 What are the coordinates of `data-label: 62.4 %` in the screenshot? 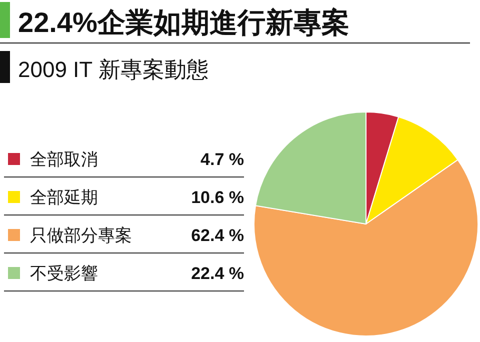 It's located at (217, 235).